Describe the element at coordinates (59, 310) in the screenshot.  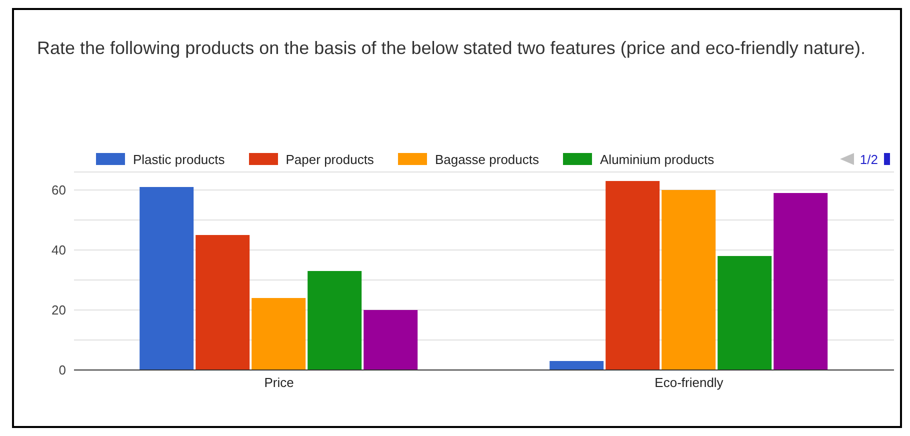
I see `y-tick-label: 20` at that location.